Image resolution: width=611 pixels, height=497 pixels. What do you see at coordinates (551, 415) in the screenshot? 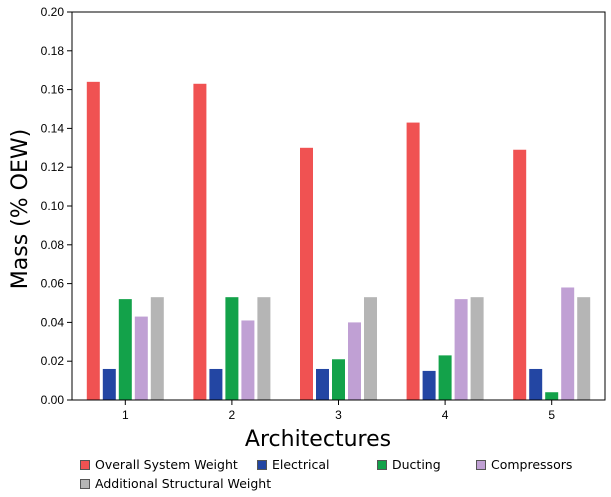
I see `x-tick-label: 5` at bounding box center [551, 415].